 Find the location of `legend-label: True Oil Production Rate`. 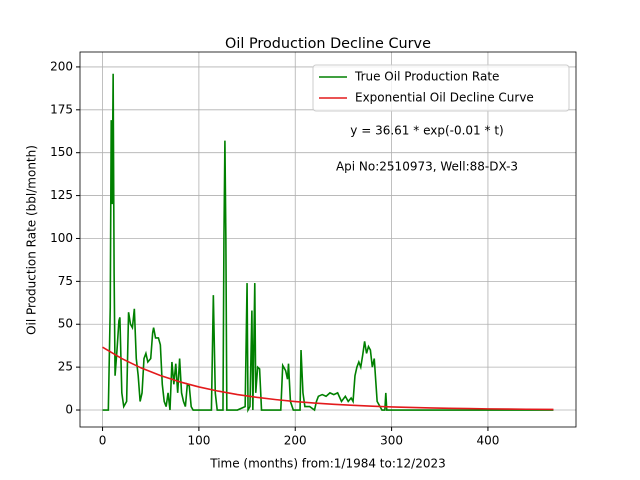

legend-label: True Oil Production Rate is located at coordinates (426, 77).